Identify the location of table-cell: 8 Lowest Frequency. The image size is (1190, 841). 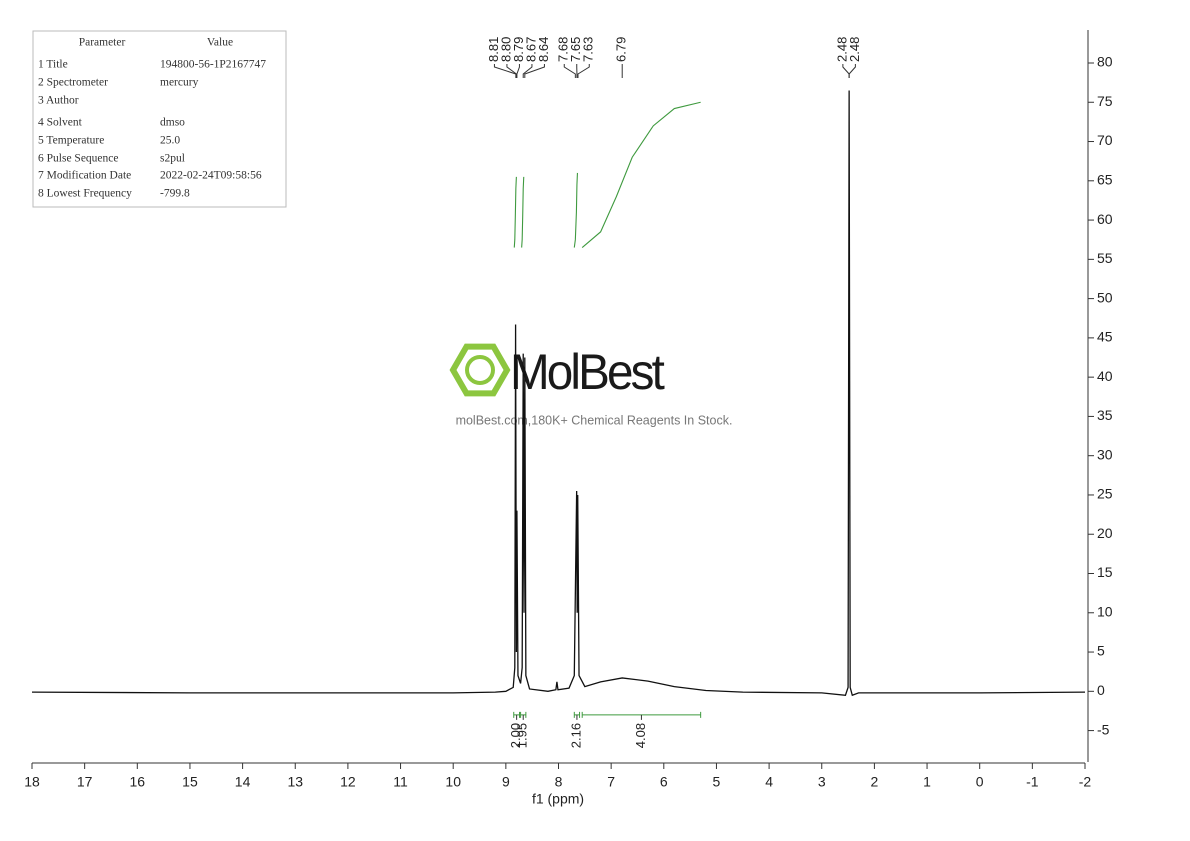
(85, 194).